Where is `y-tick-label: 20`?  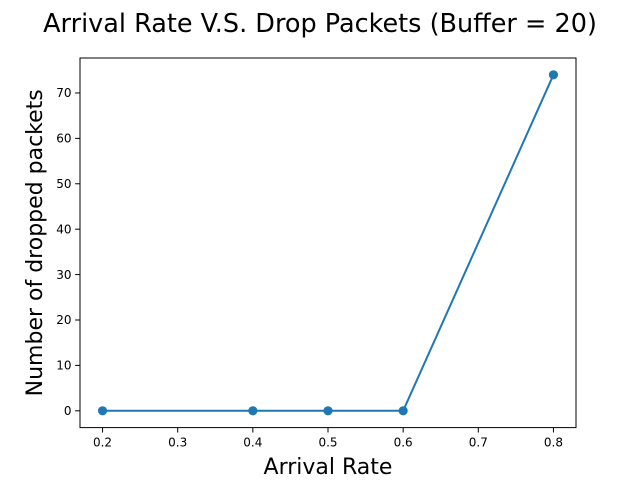 y-tick-label: 20 is located at coordinates (63, 320).